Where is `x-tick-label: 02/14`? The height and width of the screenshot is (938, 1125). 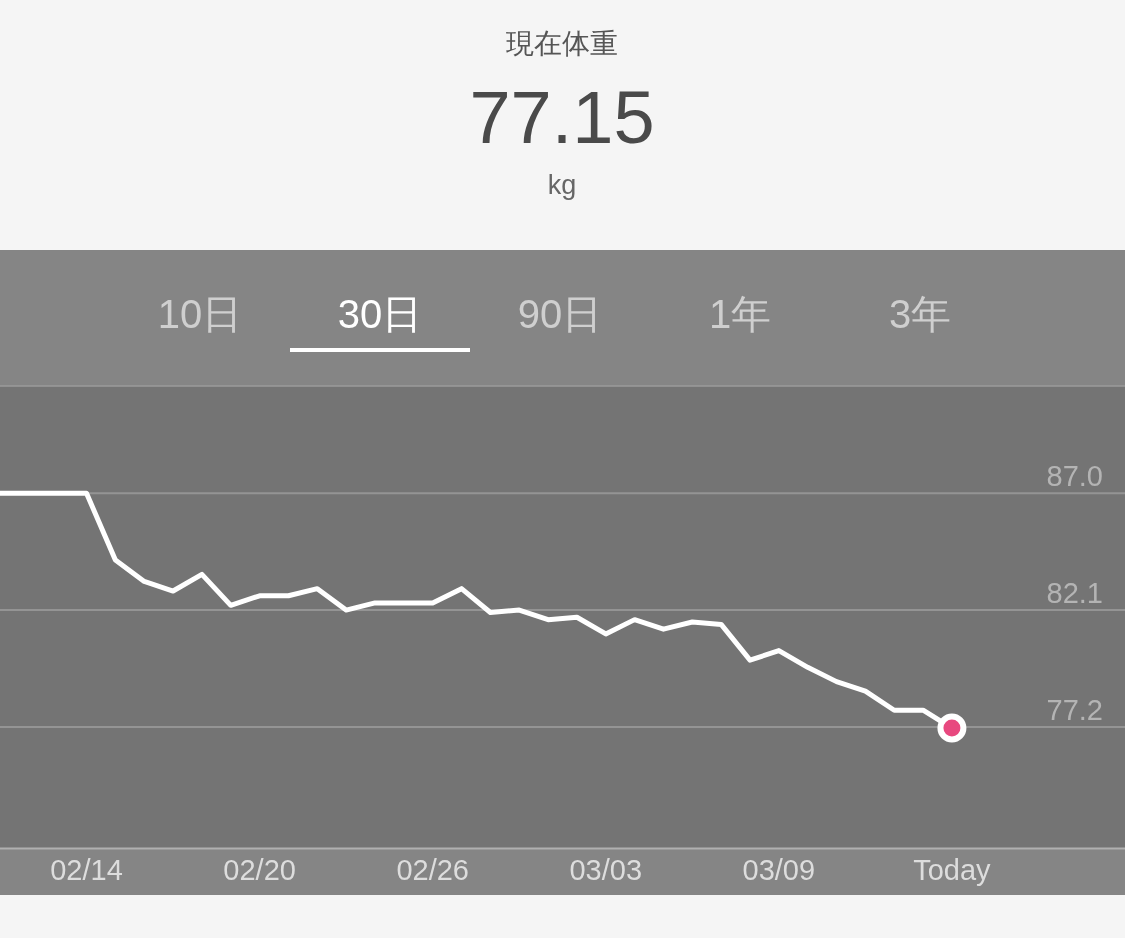
x-tick-label: 02/14 is located at coordinates (86, 870).